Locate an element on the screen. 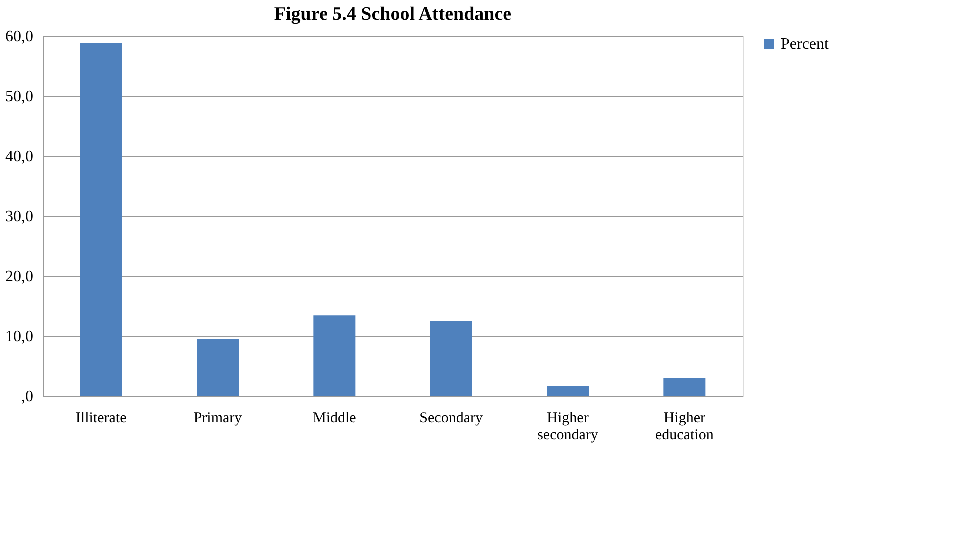  x-tick-label: Higher education is located at coordinates (685, 427).